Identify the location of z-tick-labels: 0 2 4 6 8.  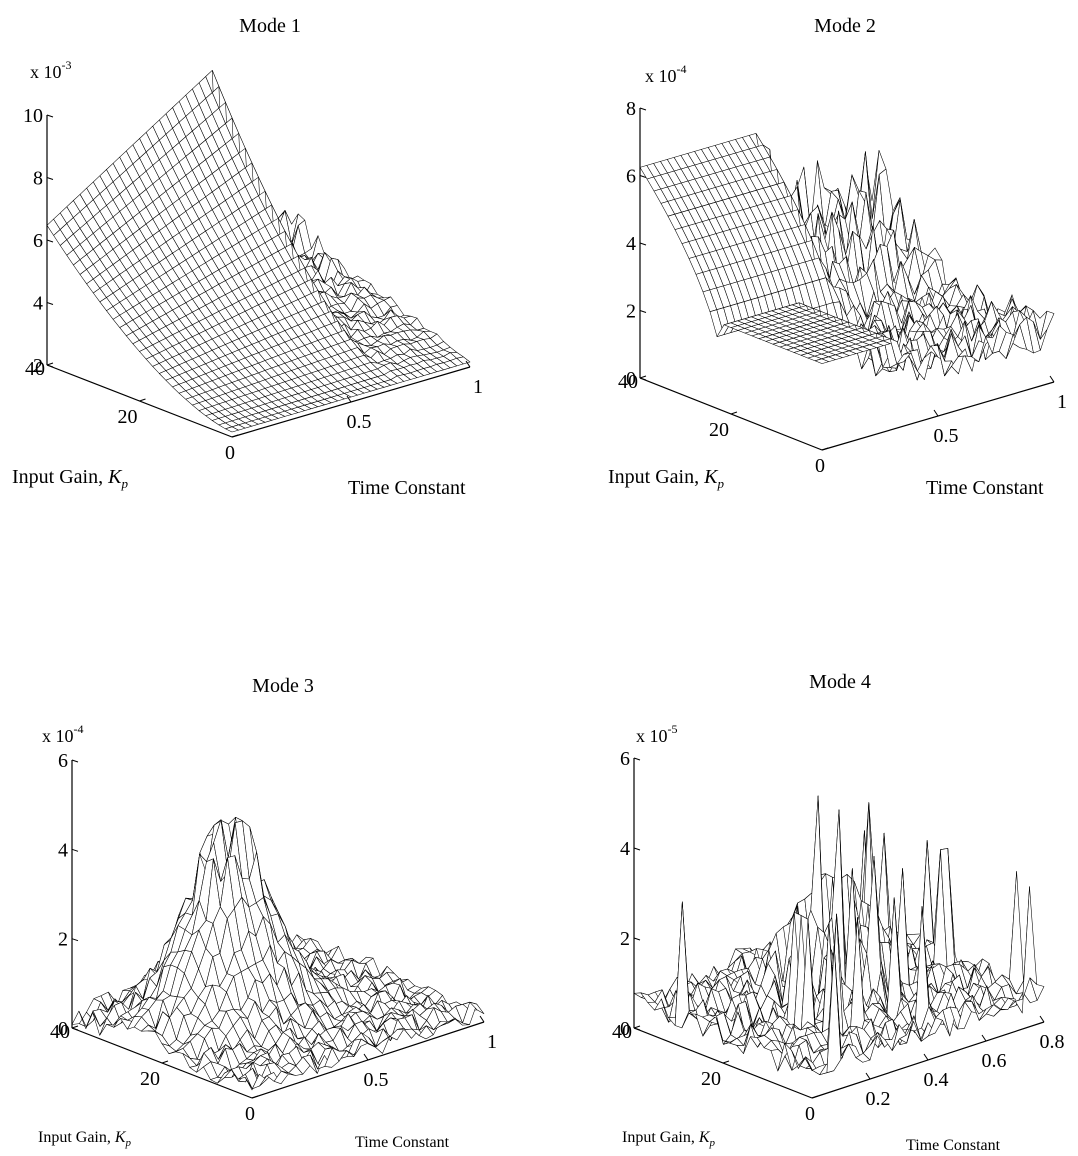
(631, 244).